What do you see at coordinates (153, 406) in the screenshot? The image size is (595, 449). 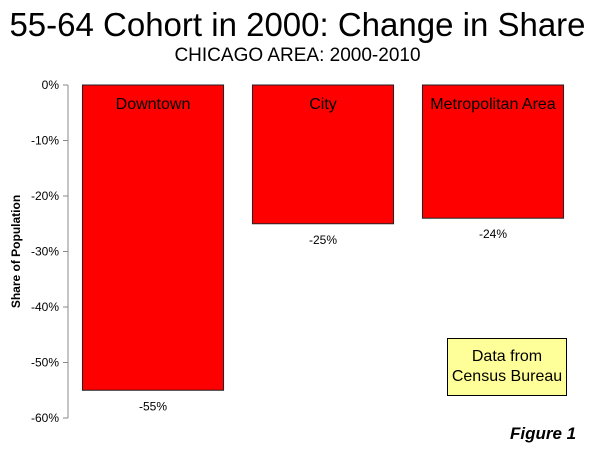 I see `data-label: -55%` at bounding box center [153, 406].